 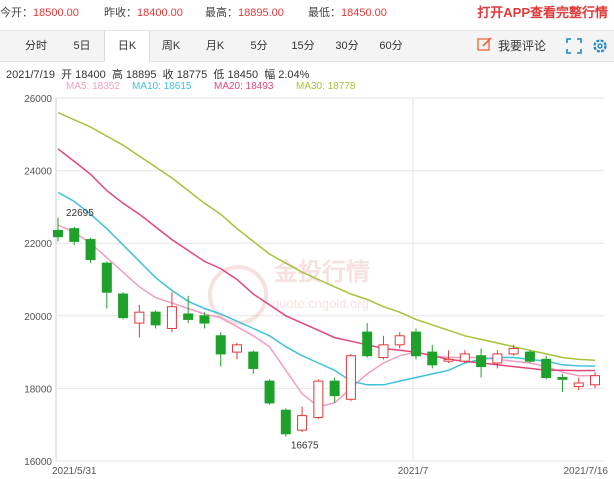 What do you see at coordinates (542, 12) in the screenshot?
I see `open-app-link: 打开APP查看完整行情` at bounding box center [542, 12].